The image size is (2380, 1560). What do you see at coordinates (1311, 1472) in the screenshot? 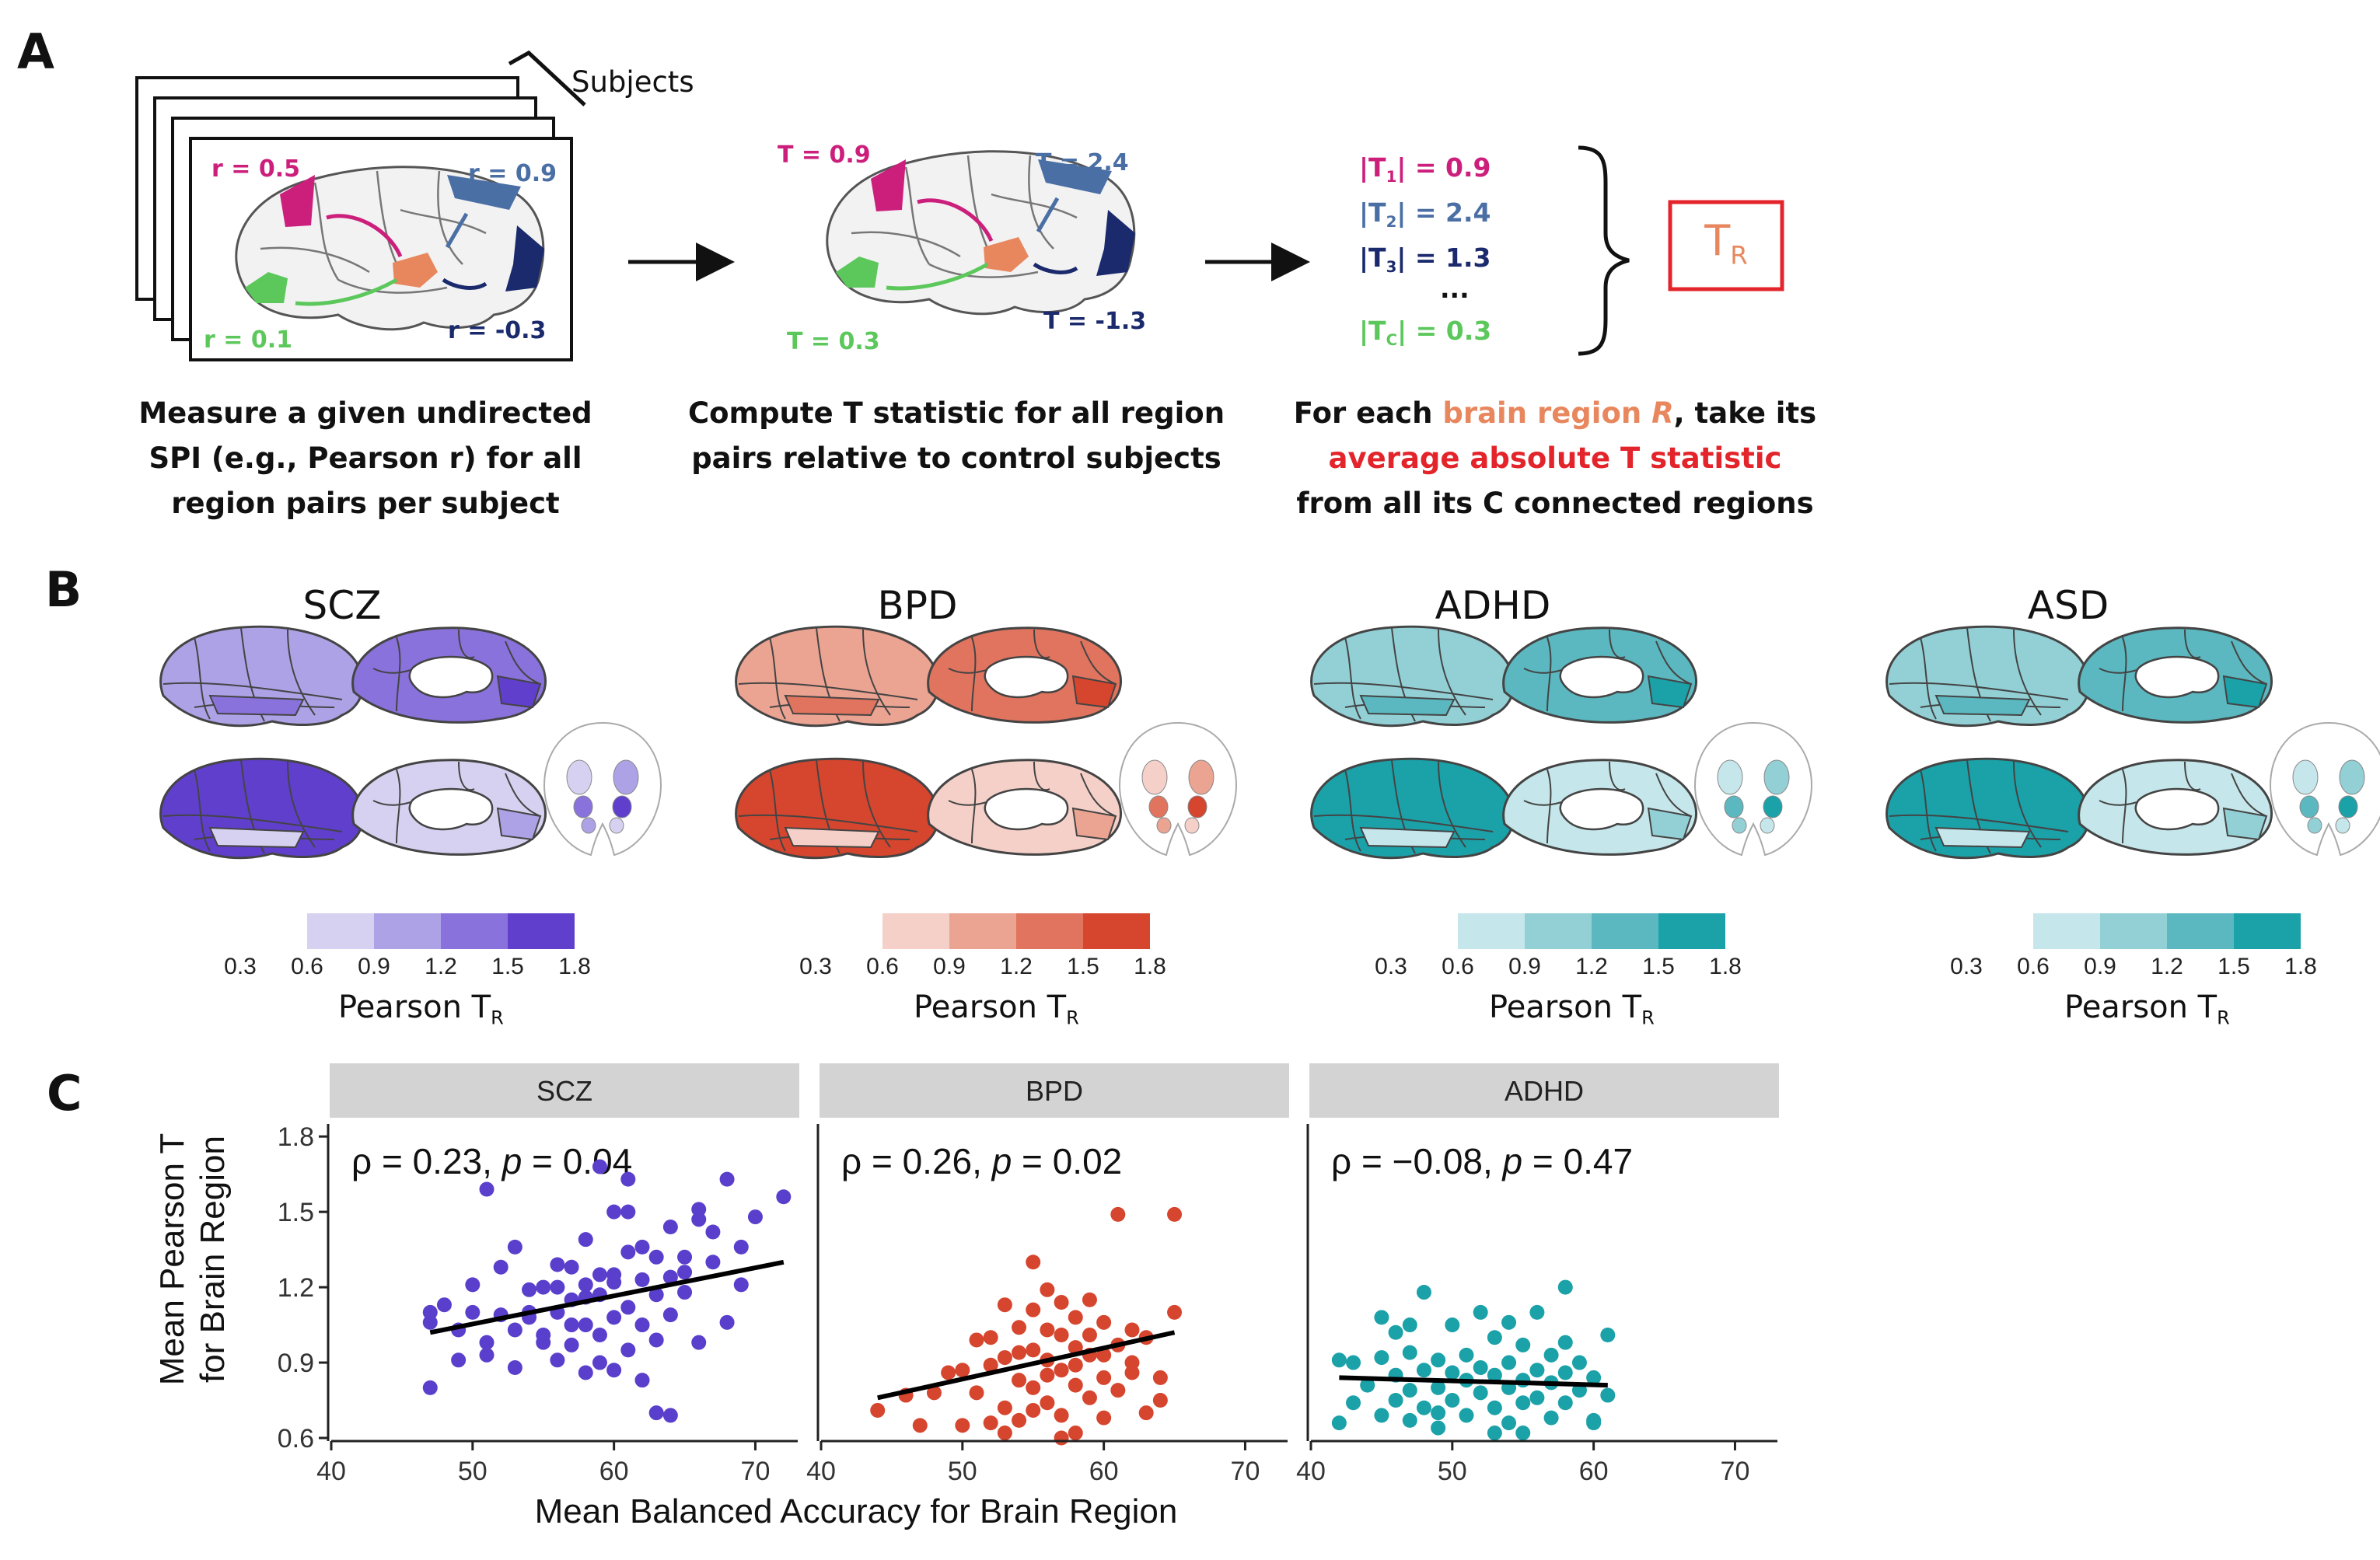
I see `x-tick-label: 40` at bounding box center [1311, 1472].